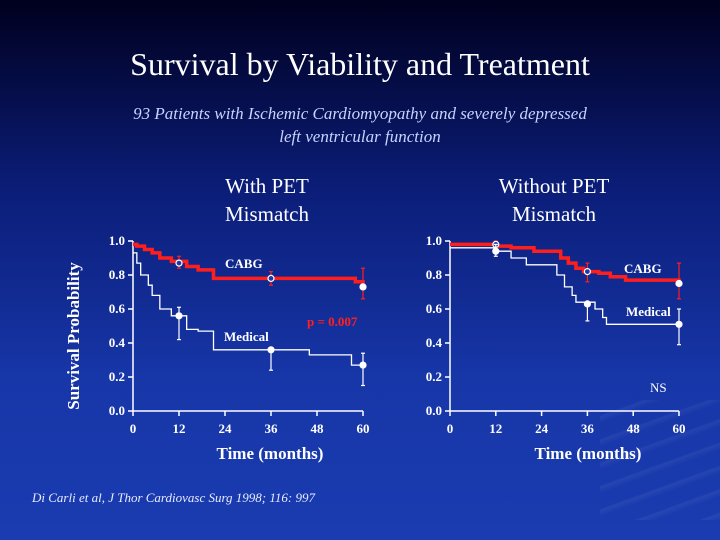  Describe the element at coordinates (495, 428) in the screenshot. I see `right-x-tick-label: 12` at that location.